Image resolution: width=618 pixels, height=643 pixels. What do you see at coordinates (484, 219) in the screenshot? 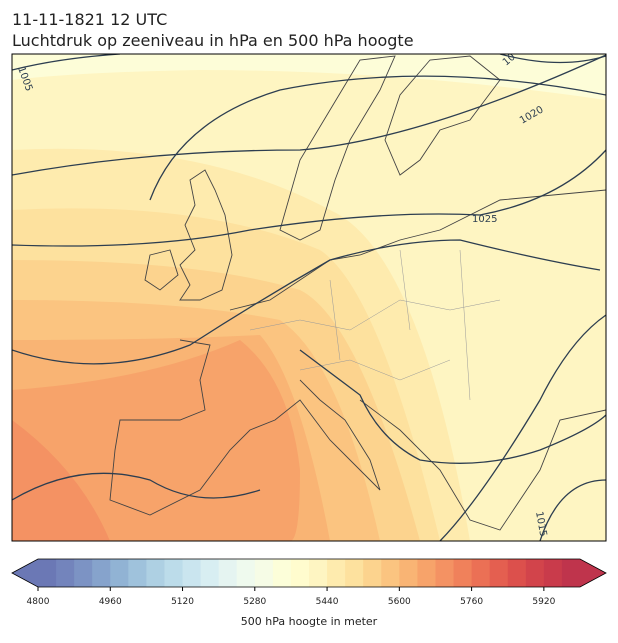
I see `isobar-label: 1025` at bounding box center [484, 219].